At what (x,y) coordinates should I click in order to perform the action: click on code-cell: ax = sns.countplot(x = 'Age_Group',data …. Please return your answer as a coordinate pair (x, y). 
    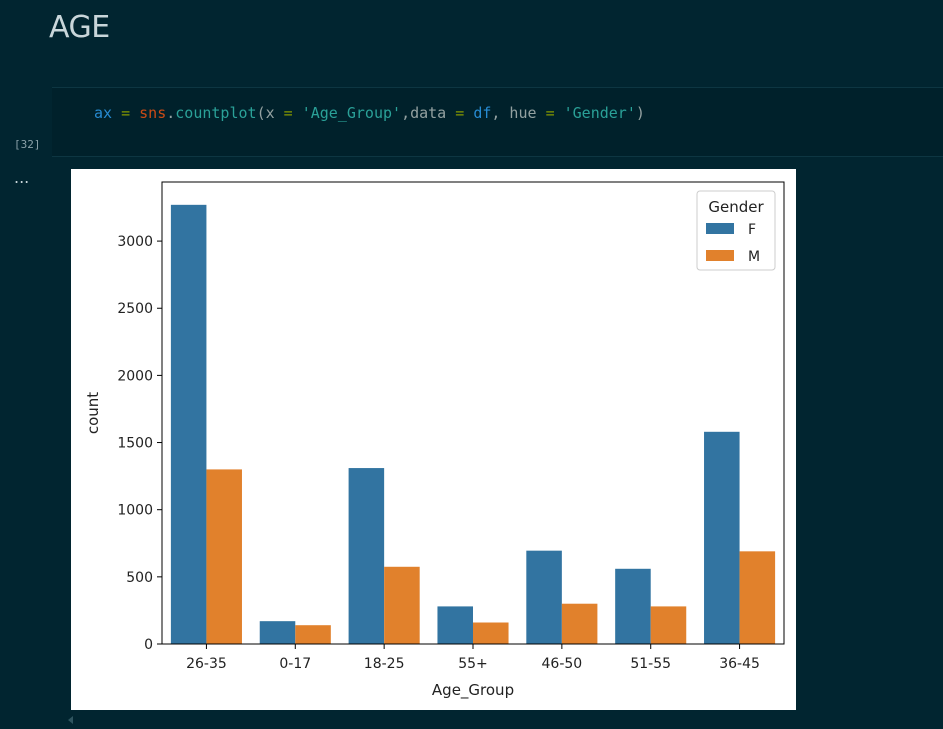
    Looking at the image, I should click on (497, 122).